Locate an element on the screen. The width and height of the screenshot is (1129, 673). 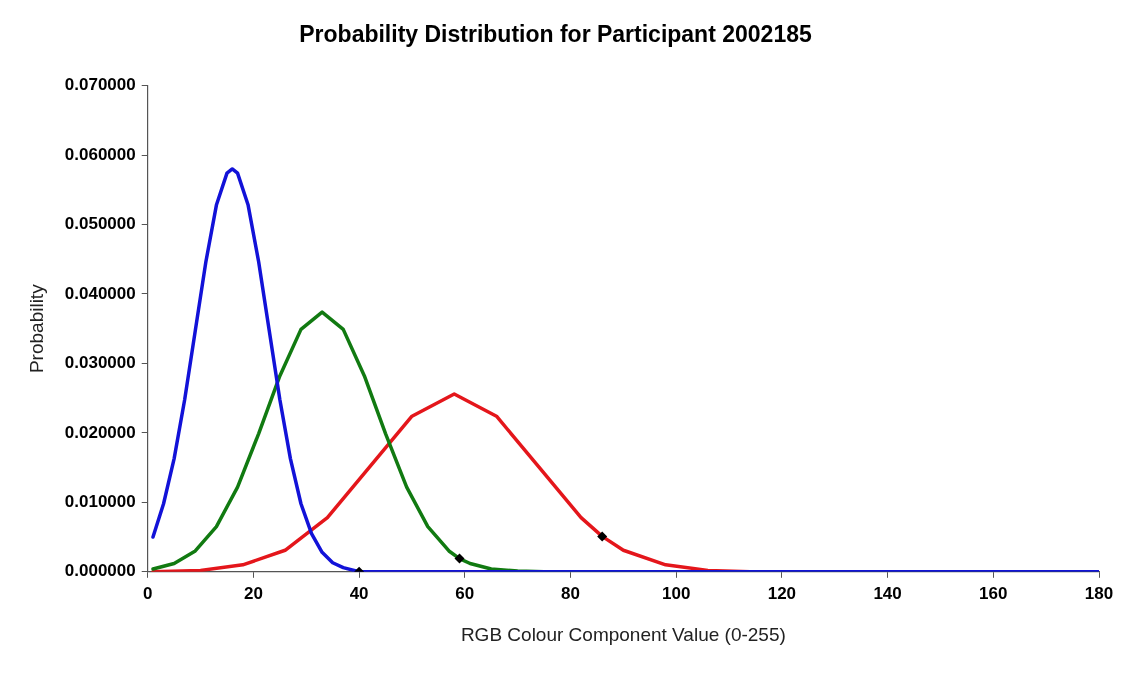
y-tick-label: 0.050000 is located at coordinates (100, 224).